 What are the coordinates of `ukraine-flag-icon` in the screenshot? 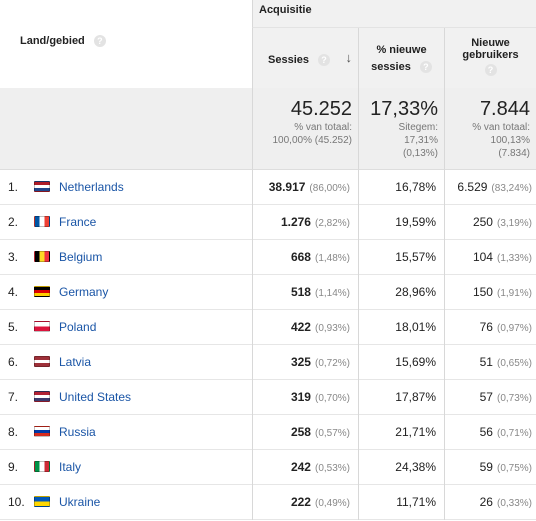 It's located at (42, 501).